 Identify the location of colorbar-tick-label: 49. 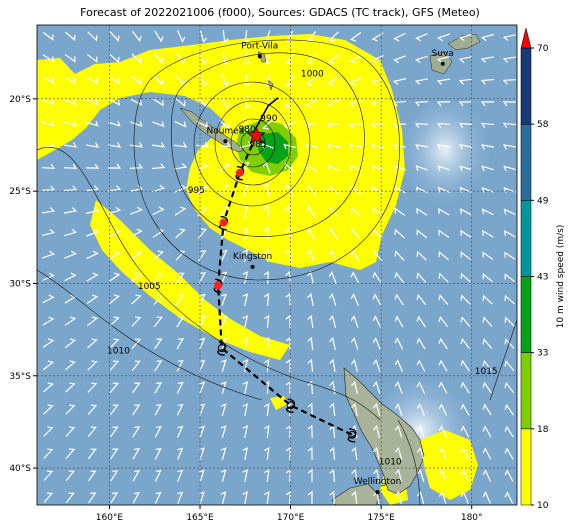
(543, 201).